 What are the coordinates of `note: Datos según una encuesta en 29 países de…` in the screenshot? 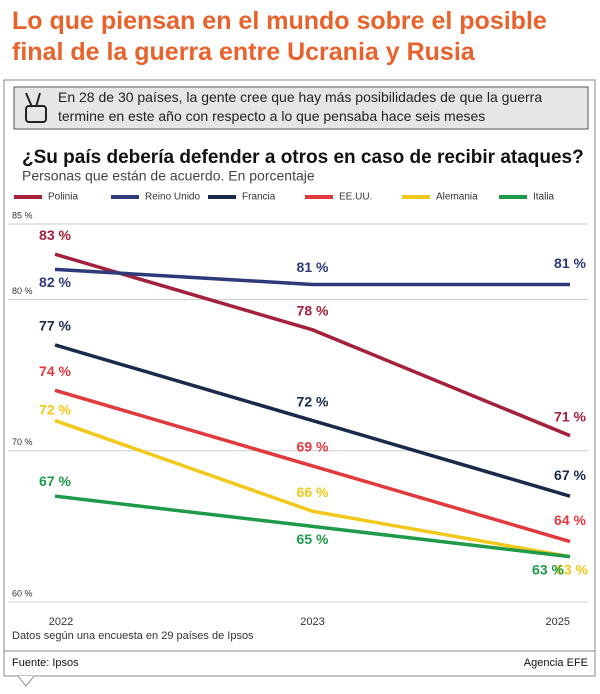 It's located at (133, 636).